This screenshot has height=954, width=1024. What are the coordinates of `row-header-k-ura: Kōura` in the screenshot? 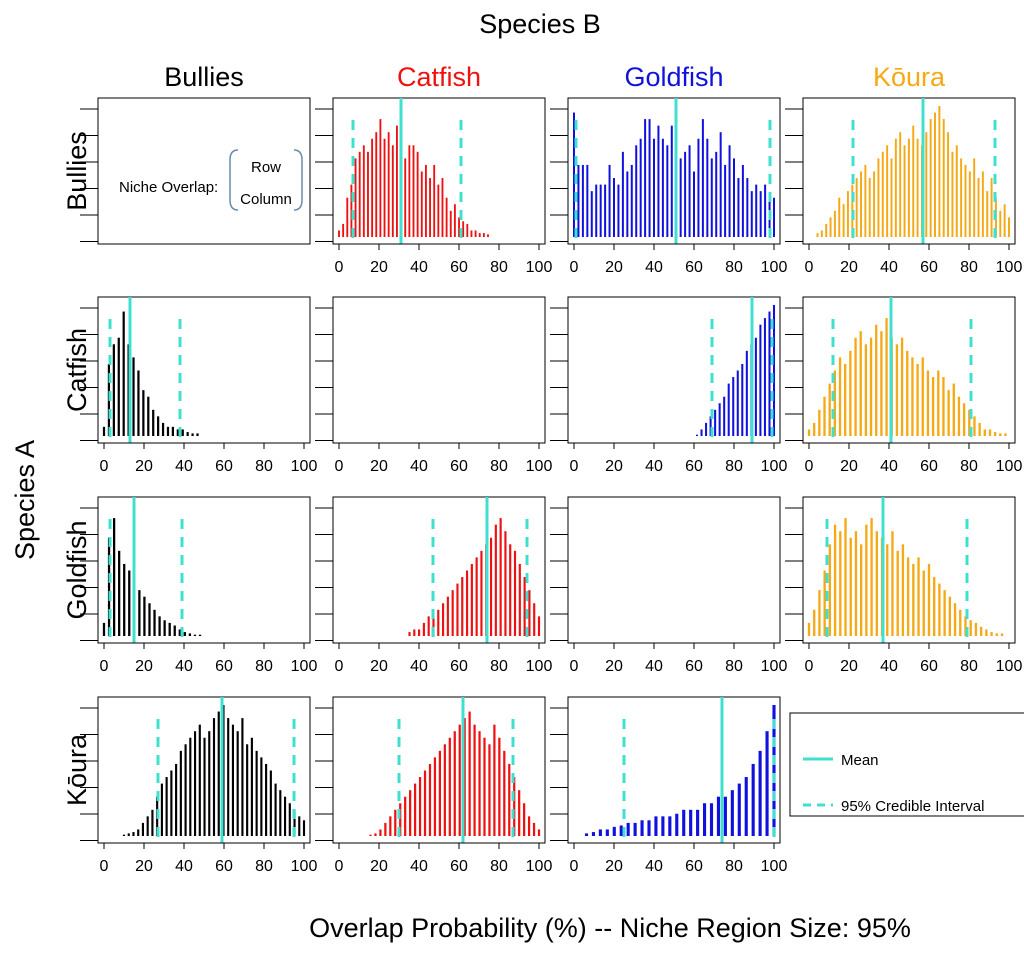 It's located at (77, 769).